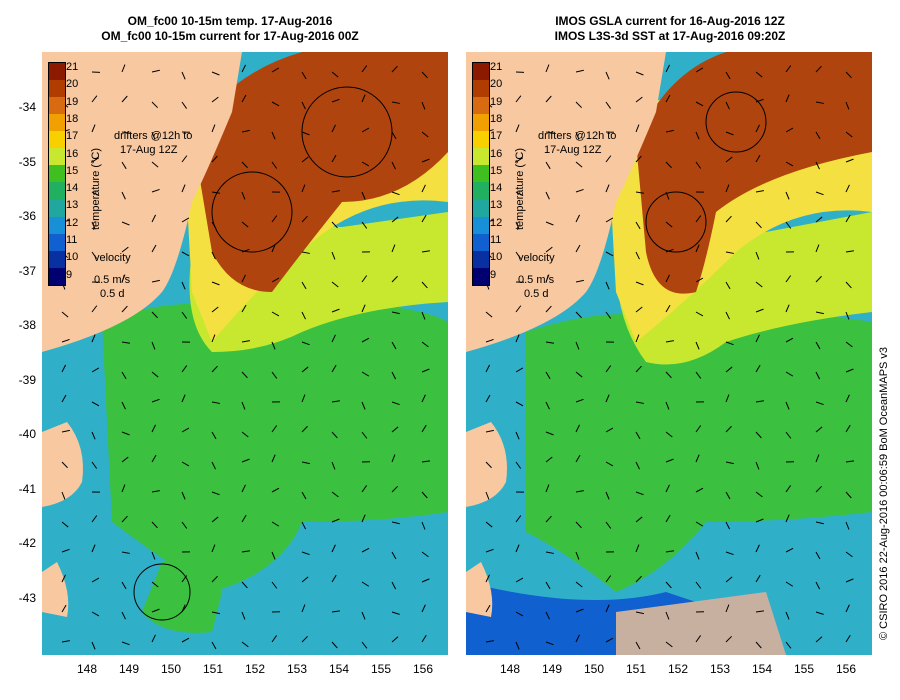 The height and width of the screenshot is (700, 900). Describe the element at coordinates (481, 174) in the screenshot. I see `right-colorbar` at that location.